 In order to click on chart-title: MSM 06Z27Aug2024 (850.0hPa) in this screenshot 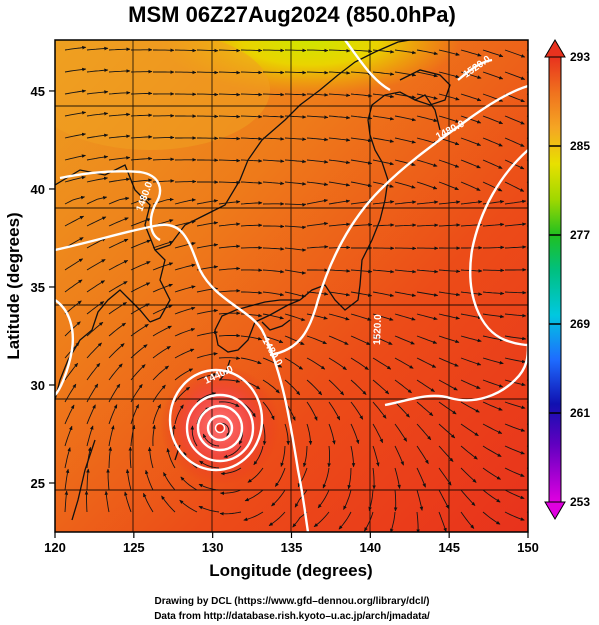, I will do `click(292, 14)`.